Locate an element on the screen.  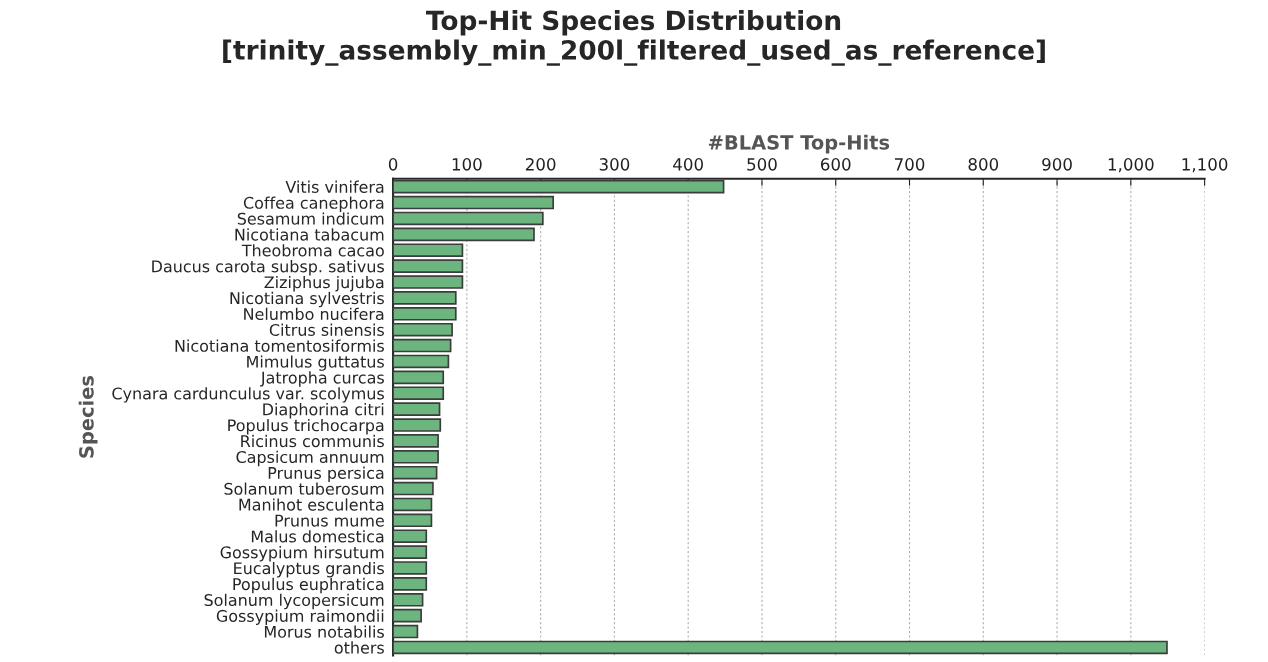
y-tick-label: Ziziphus jujuba is located at coordinates (324, 283).